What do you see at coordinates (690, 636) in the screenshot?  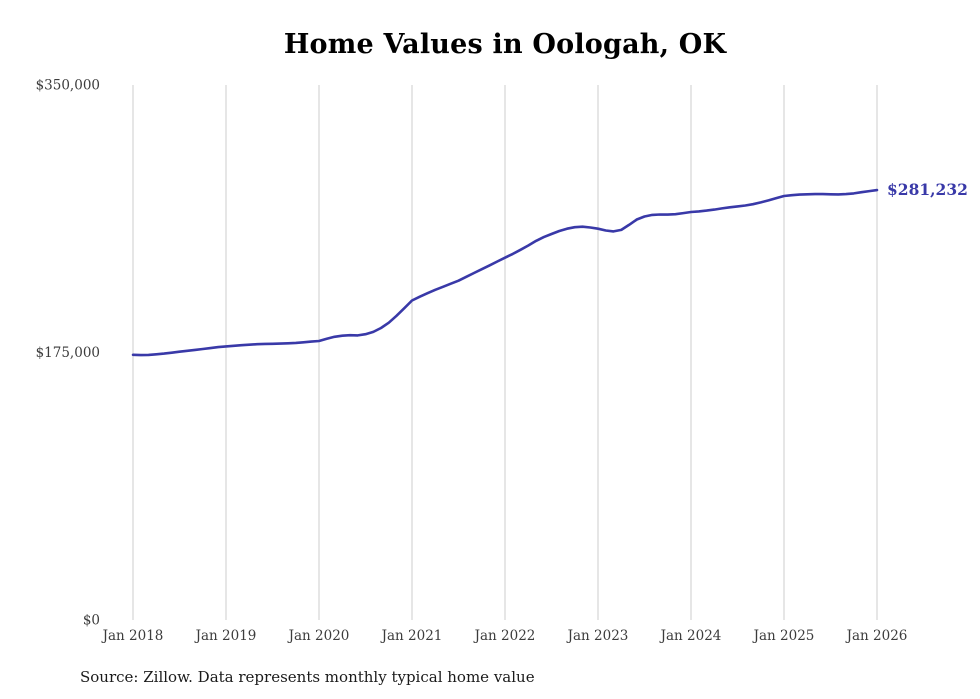 I see `x-tick-label: Jan 2024` at bounding box center [690, 636].